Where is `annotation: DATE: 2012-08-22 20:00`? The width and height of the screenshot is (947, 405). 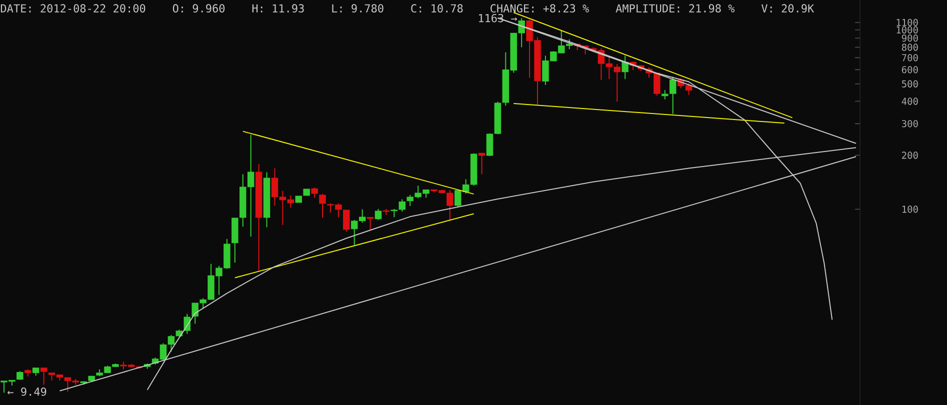
annotation: DATE: 2012-08-22 20:00 is located at coordinates (73, 8).